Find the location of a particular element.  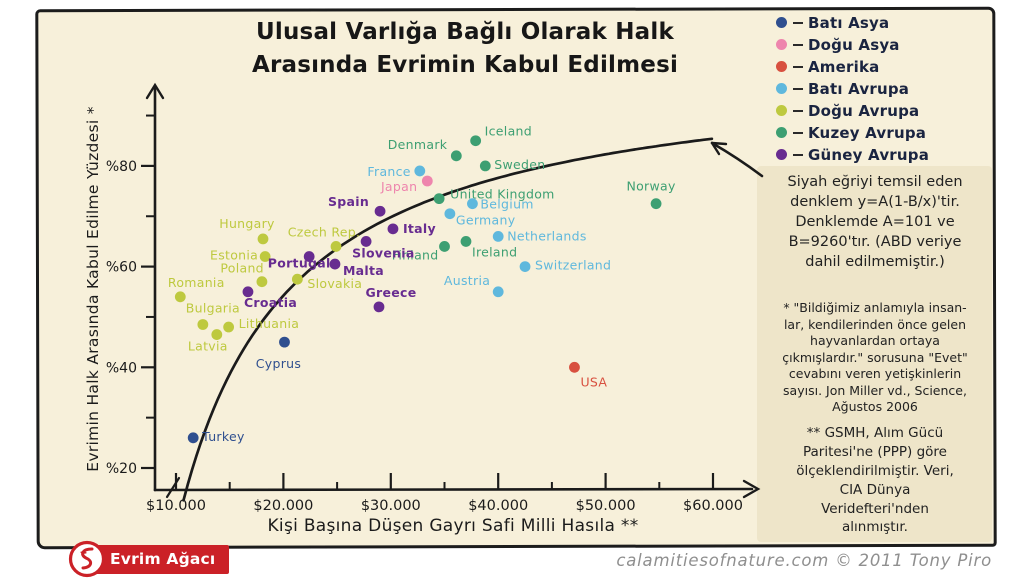

legend-label: Kuzey Avrupa is located at coordinates (867, 132).